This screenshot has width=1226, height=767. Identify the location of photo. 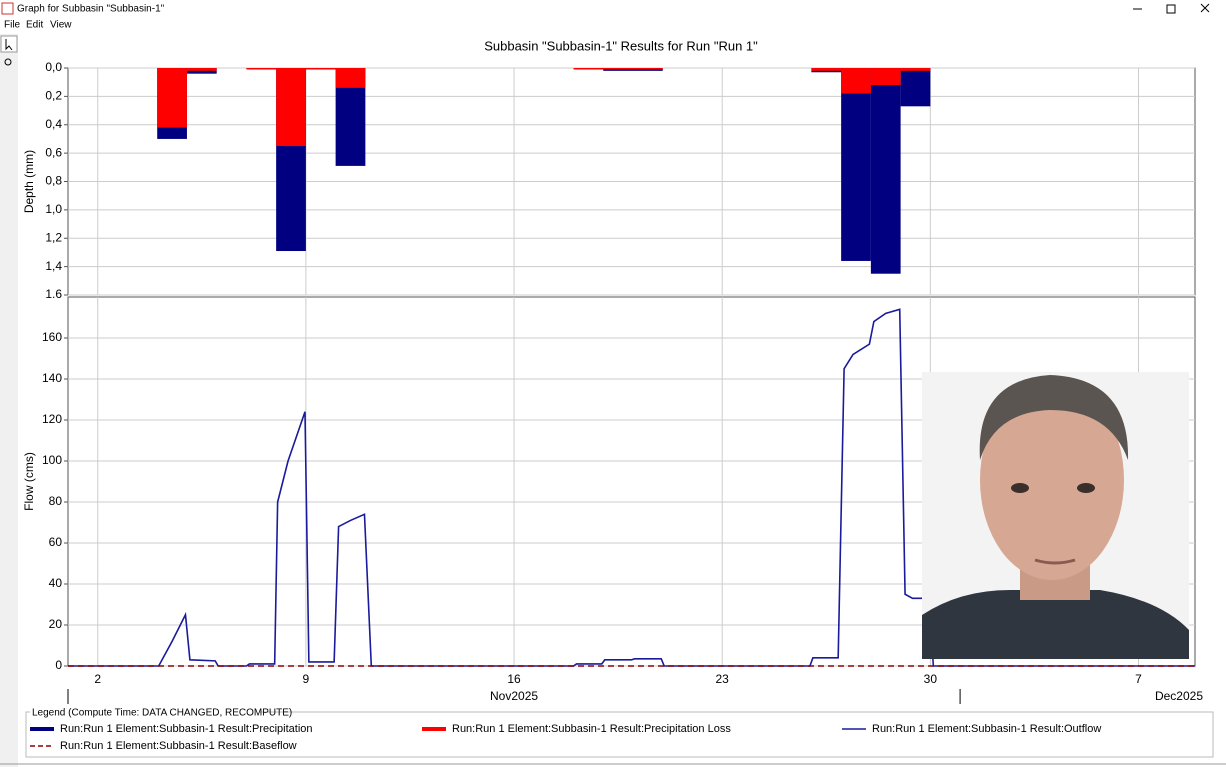
(1055, 515).